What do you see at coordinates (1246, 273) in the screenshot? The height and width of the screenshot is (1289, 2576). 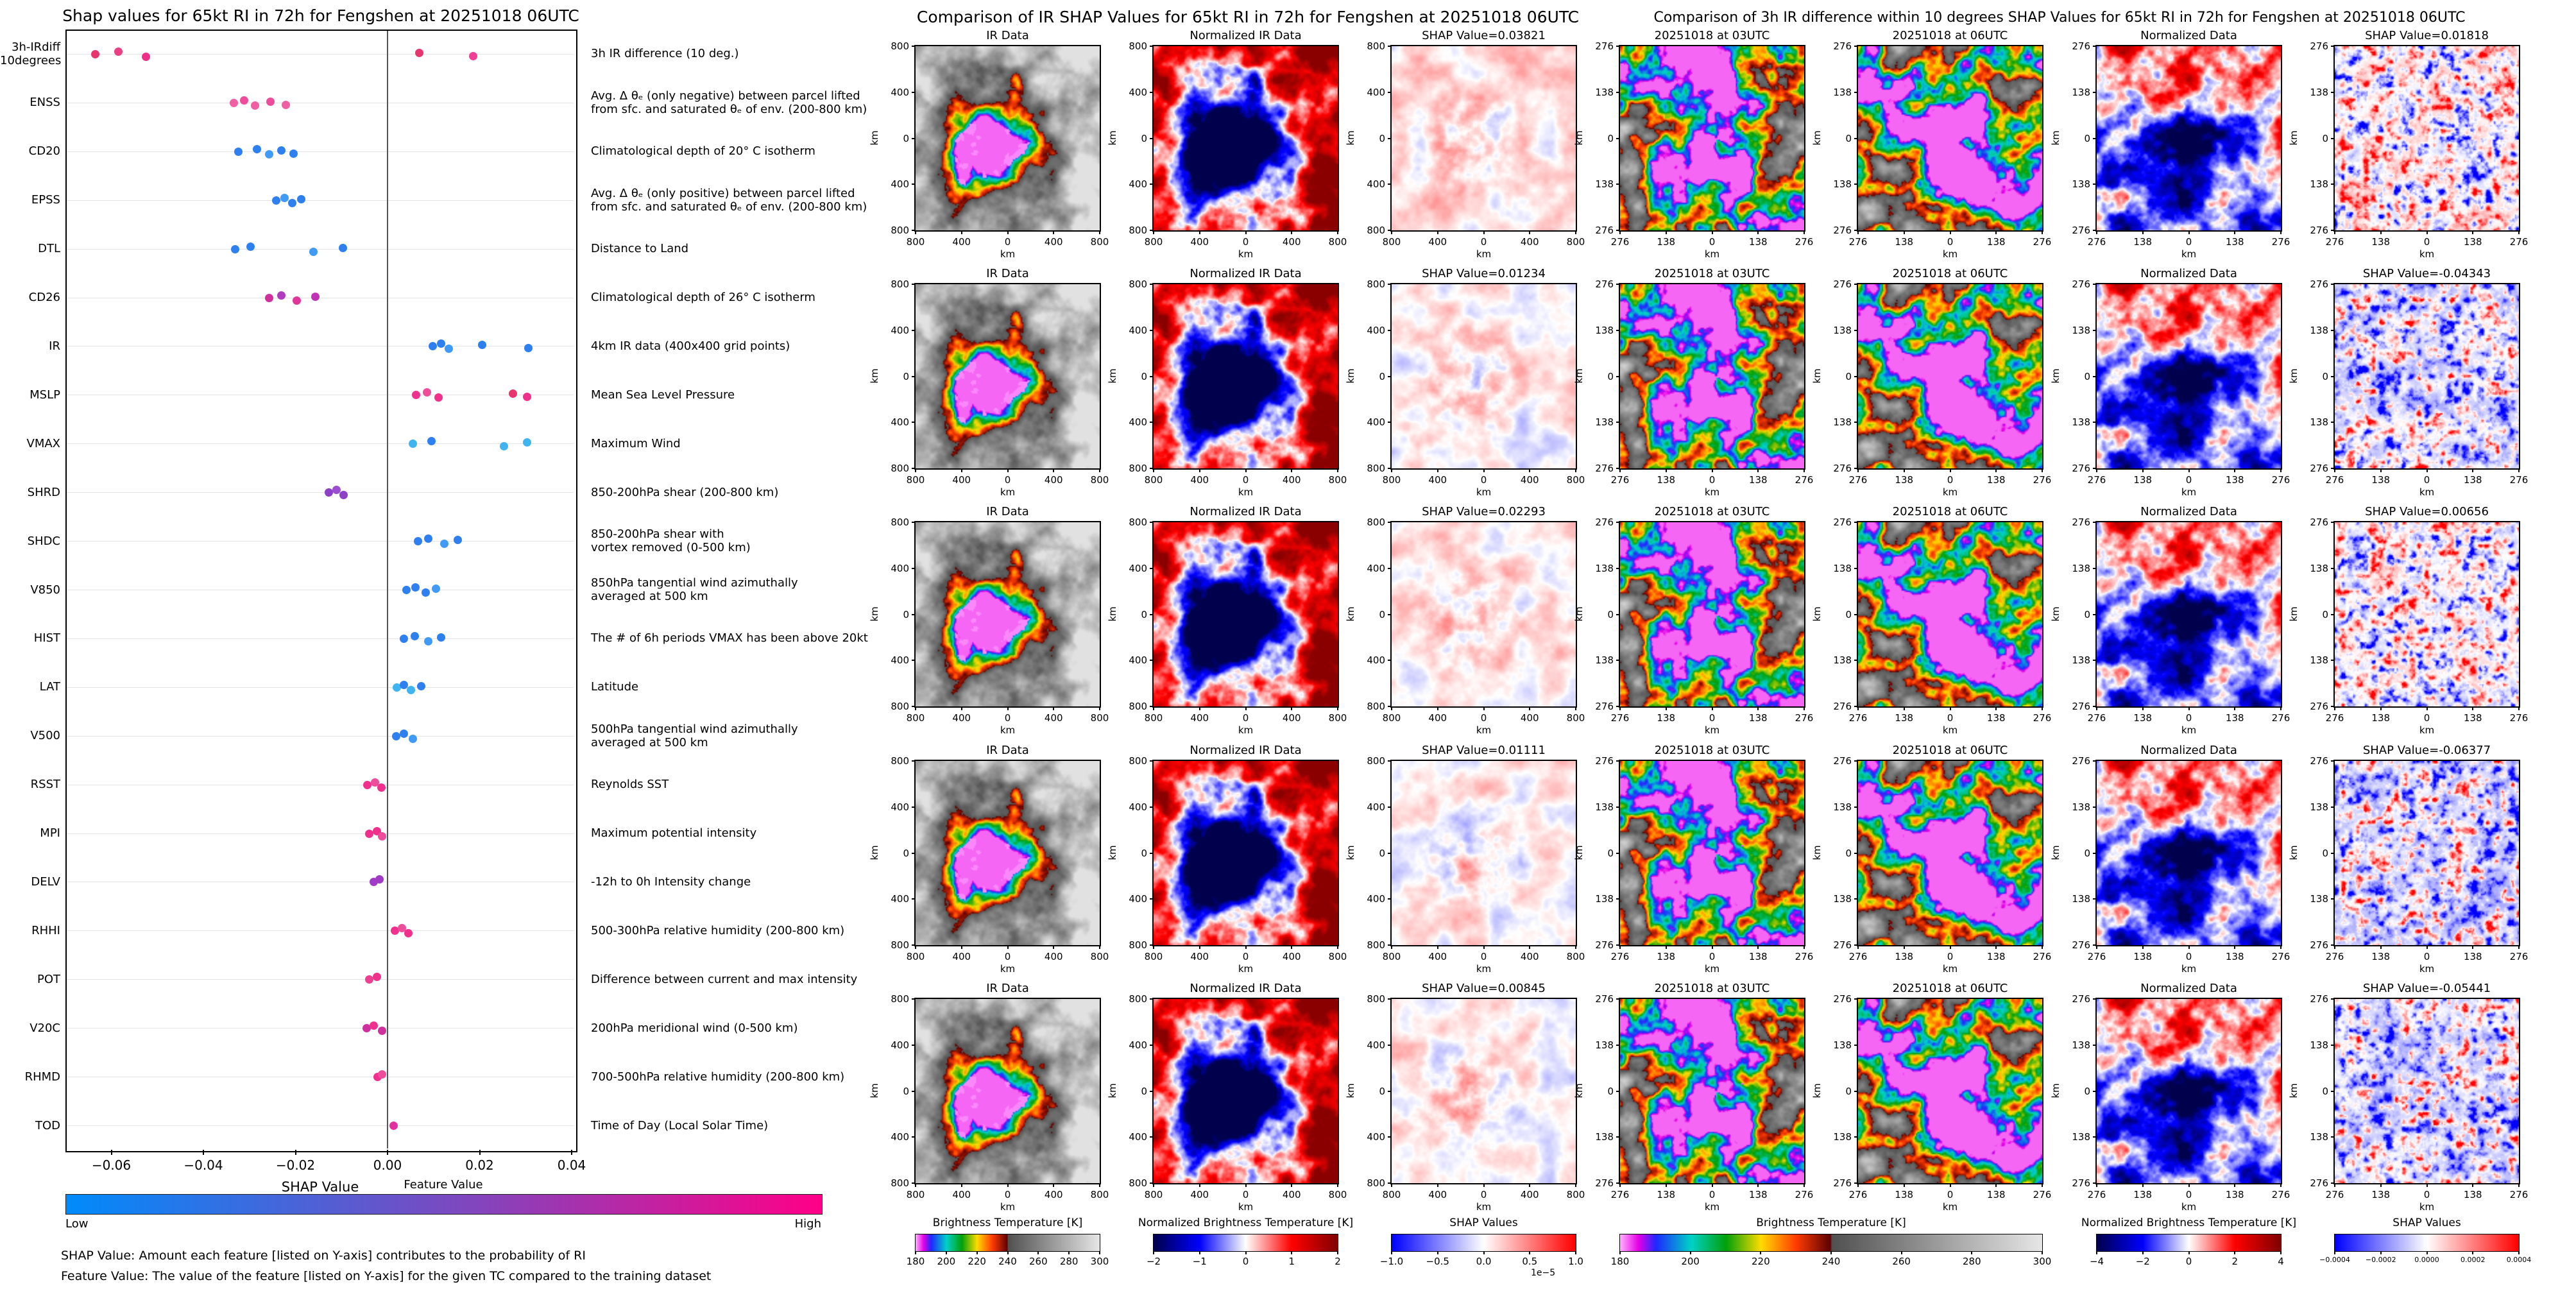 I see `cell-title: Normalized IR Data` at bounding box center [1246, 273].